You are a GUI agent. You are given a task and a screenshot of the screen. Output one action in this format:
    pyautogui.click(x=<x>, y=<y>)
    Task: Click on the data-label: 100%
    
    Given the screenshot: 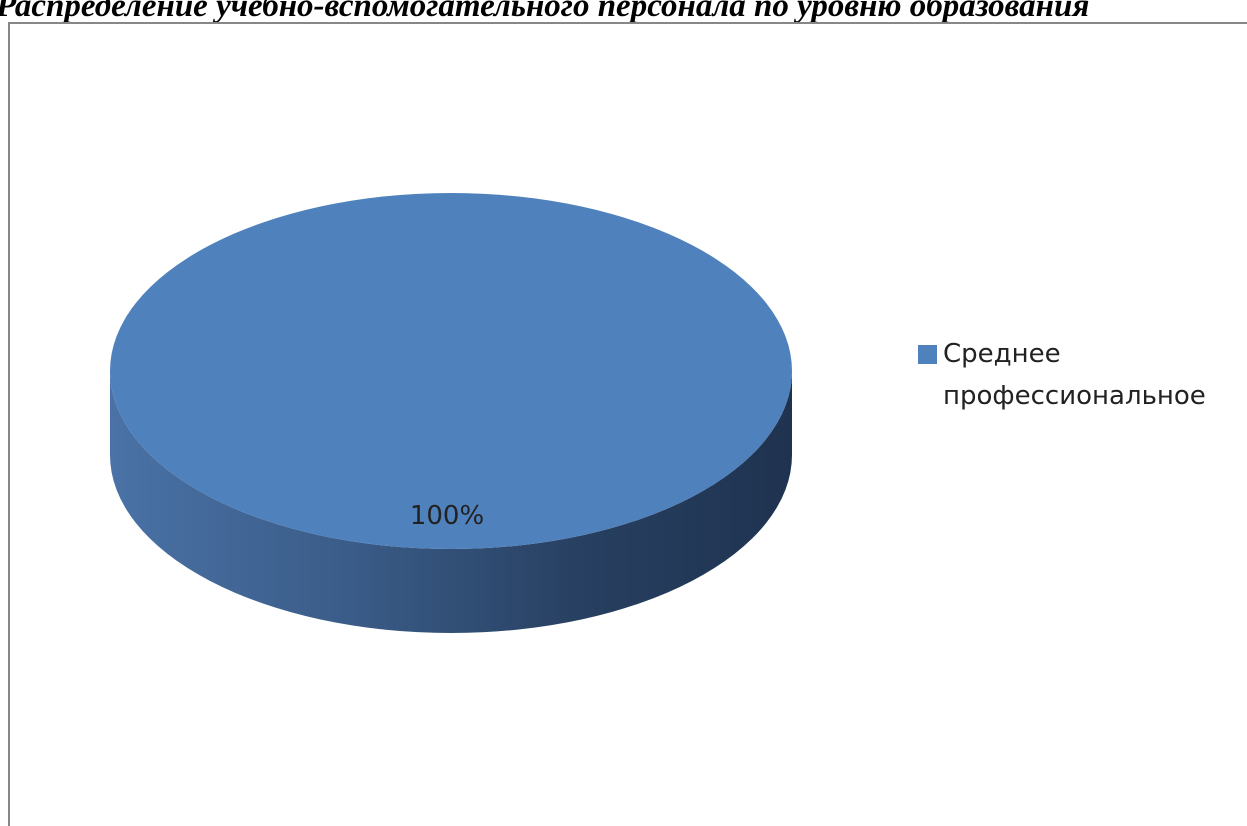 What is the action you would take?
    pyautogui.click(x=447, y=516)
    